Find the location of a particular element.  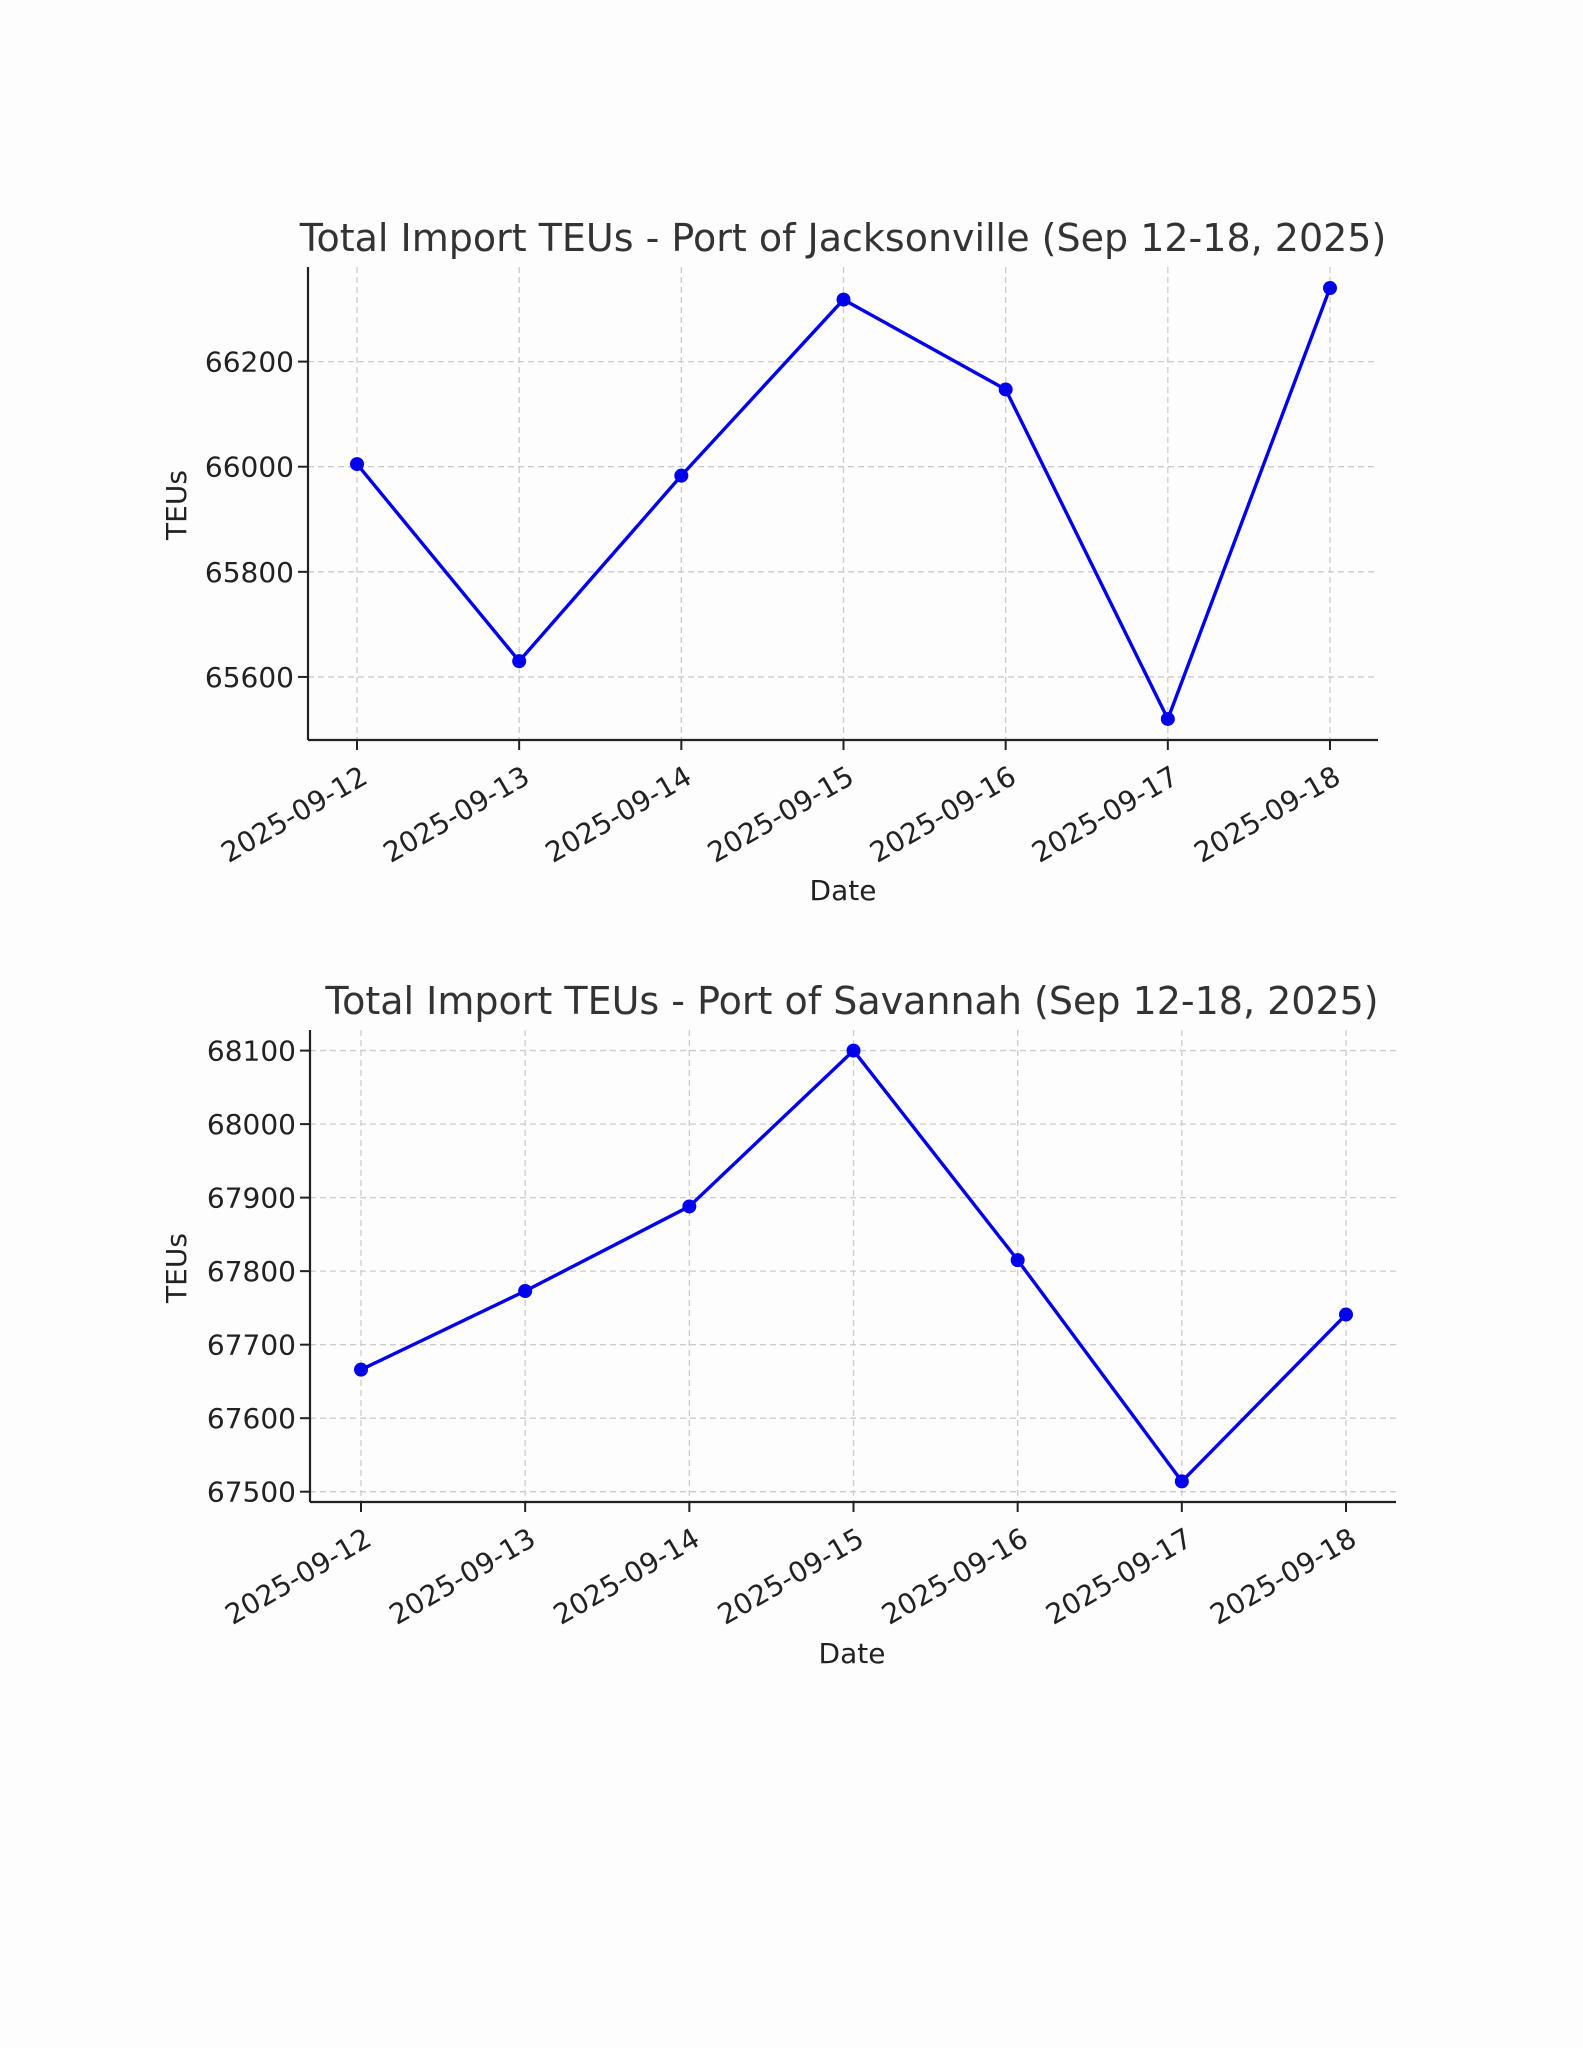

y-tick-label: 65600 is located at coordinates (249, 677).